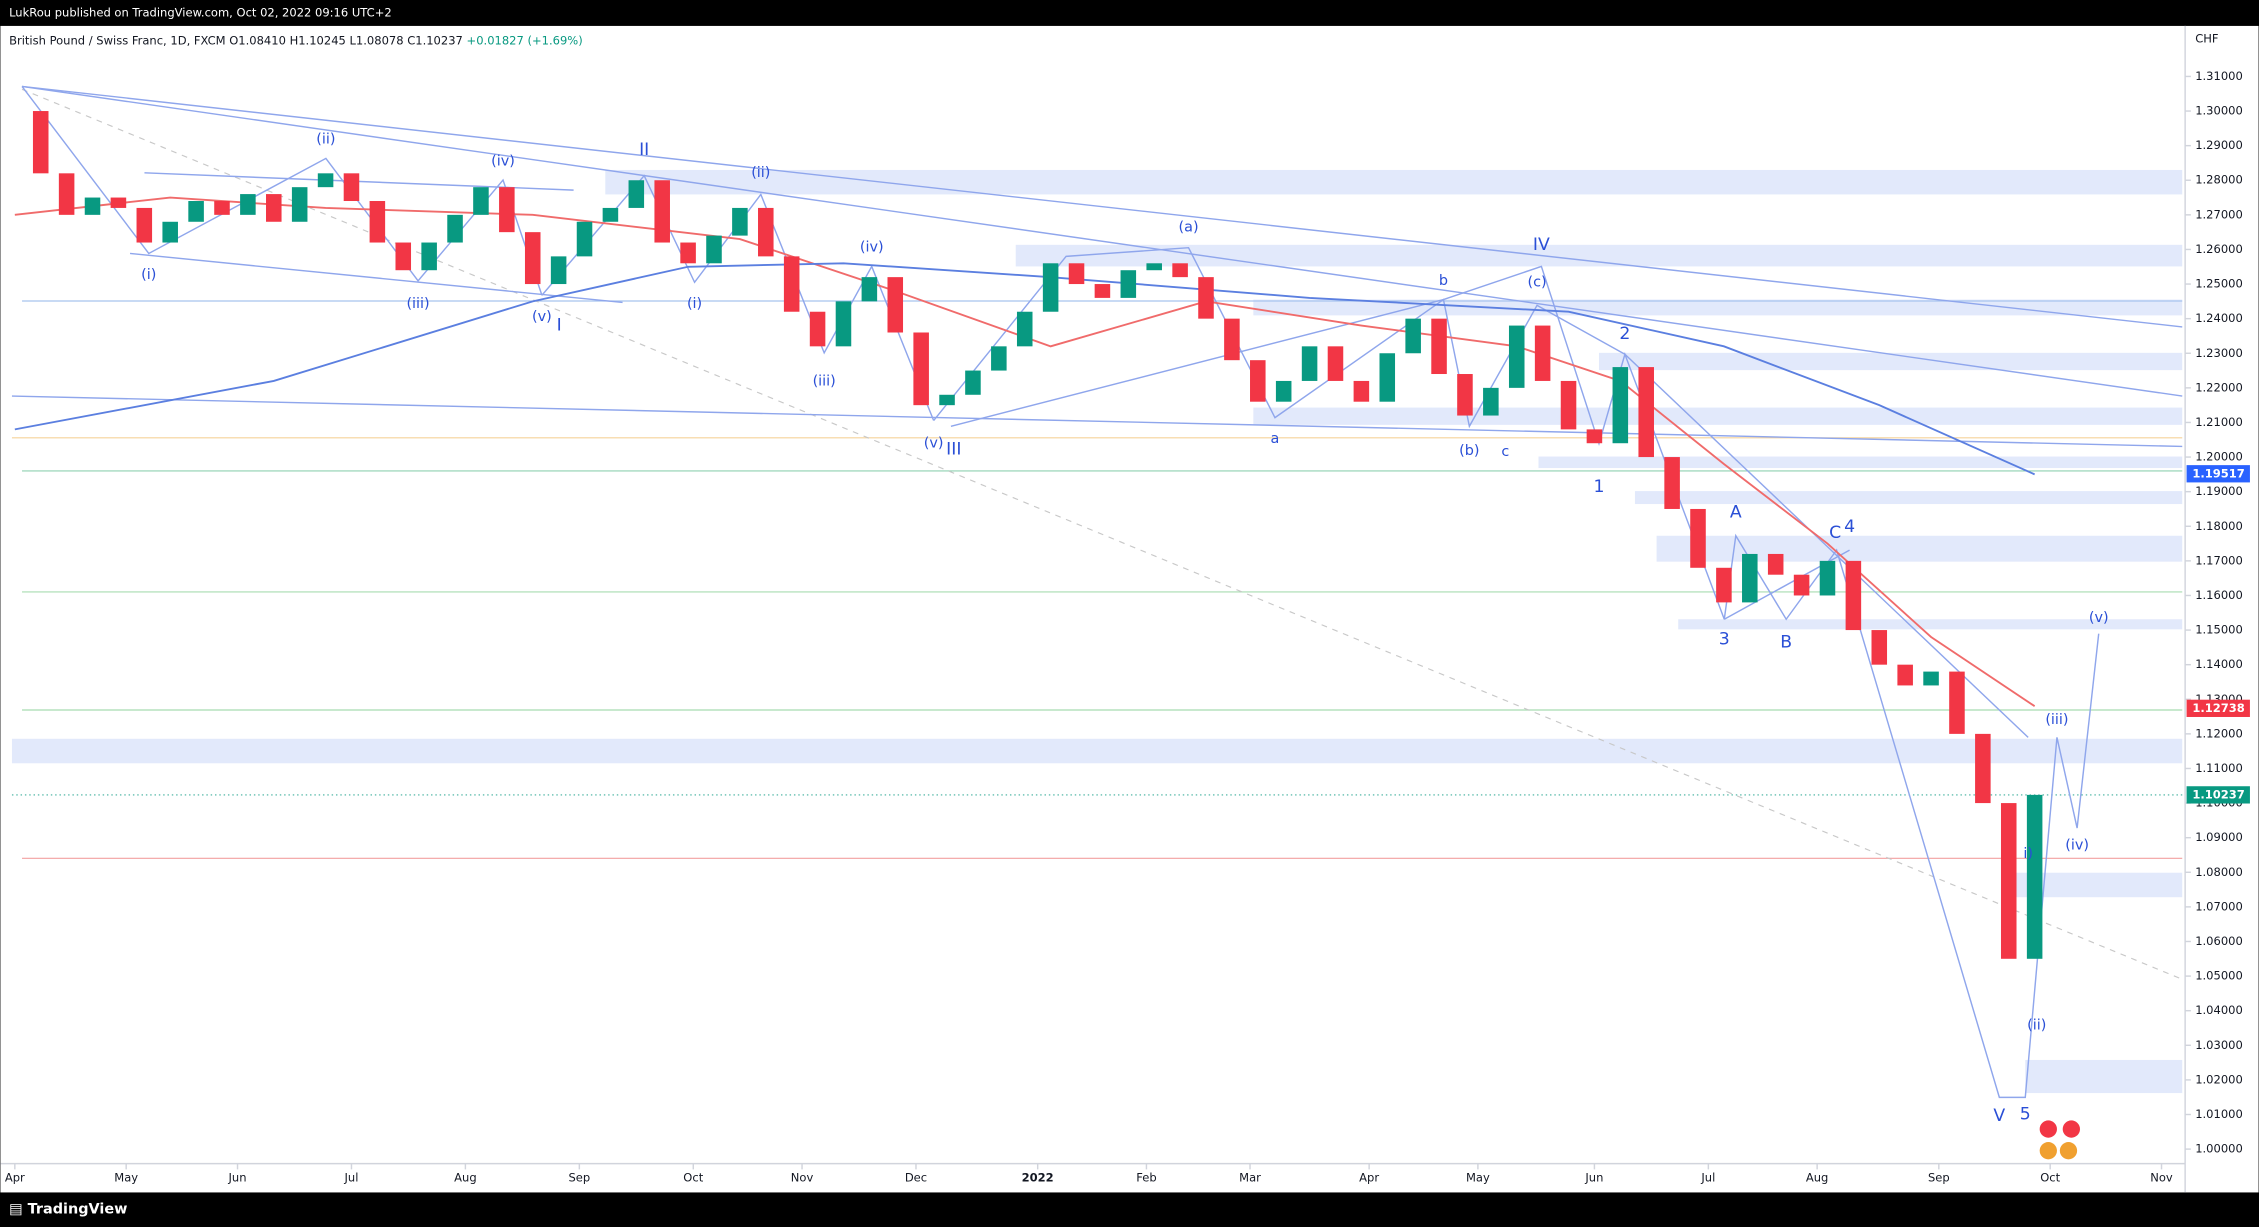  Describe the element at coordinates (2206, 38) in the screenshot. I see `currency: CHF` at that location.